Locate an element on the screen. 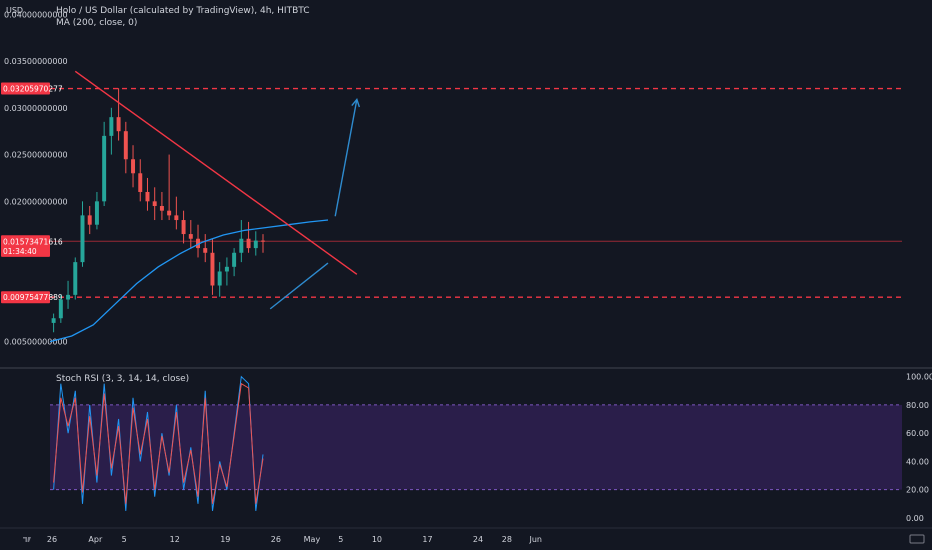  currency-label: USD is located at coordinates (15, 10).